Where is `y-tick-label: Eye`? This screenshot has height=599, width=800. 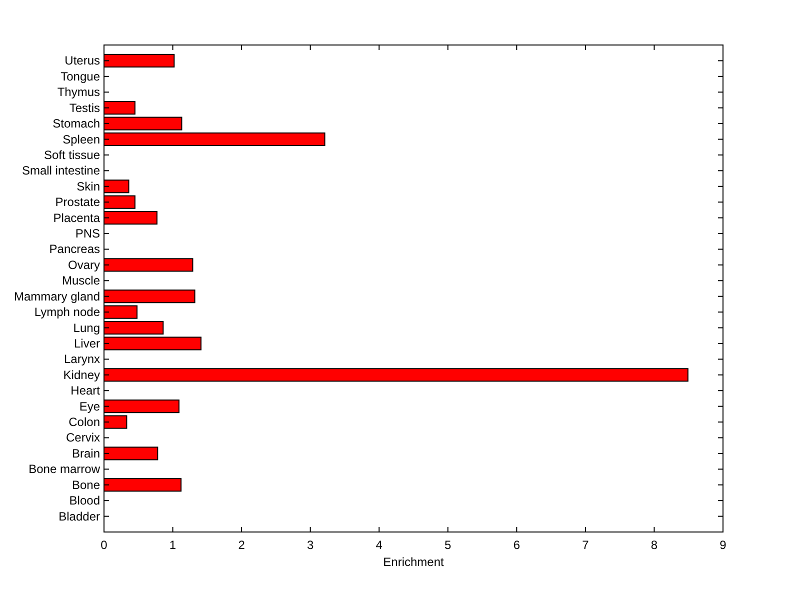 y-tick-label: Eye is located at coordinates (89, 406).